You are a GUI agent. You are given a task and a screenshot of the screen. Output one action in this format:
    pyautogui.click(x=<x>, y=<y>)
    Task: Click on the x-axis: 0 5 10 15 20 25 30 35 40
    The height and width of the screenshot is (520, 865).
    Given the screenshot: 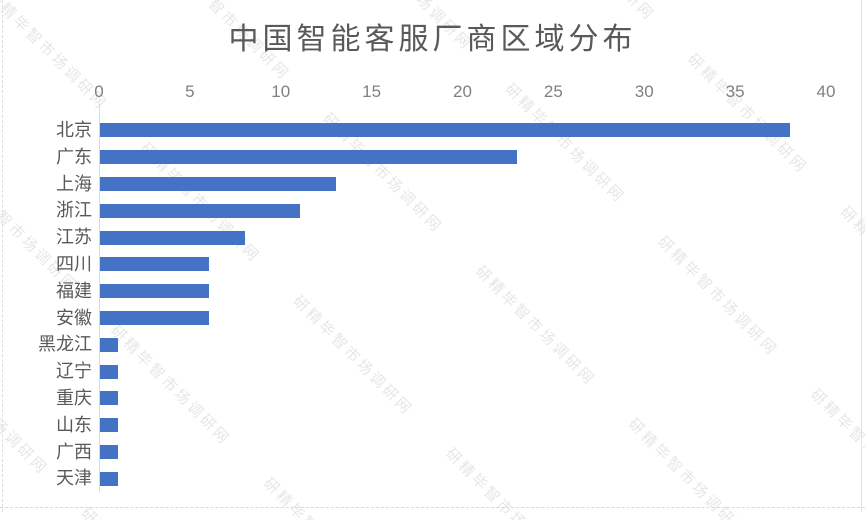 What is the action you would take?
    pyautogui.click(x=464, y=92)
    